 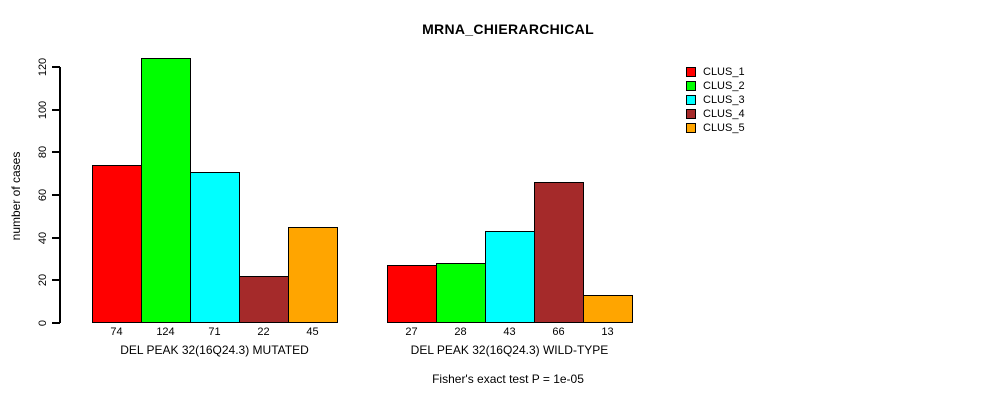 I want to click on chart-title: MRNA_CHIERARCHICAL, so click(x=508, y=29).